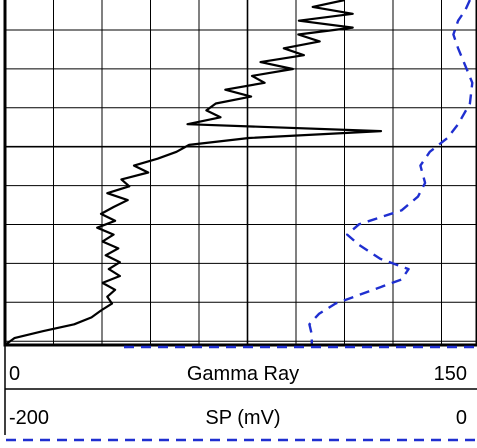 The width and height of the screenshot is (477, 448). I want to click on gamma-ray-title: Gamma Ray, so click(243, 374).